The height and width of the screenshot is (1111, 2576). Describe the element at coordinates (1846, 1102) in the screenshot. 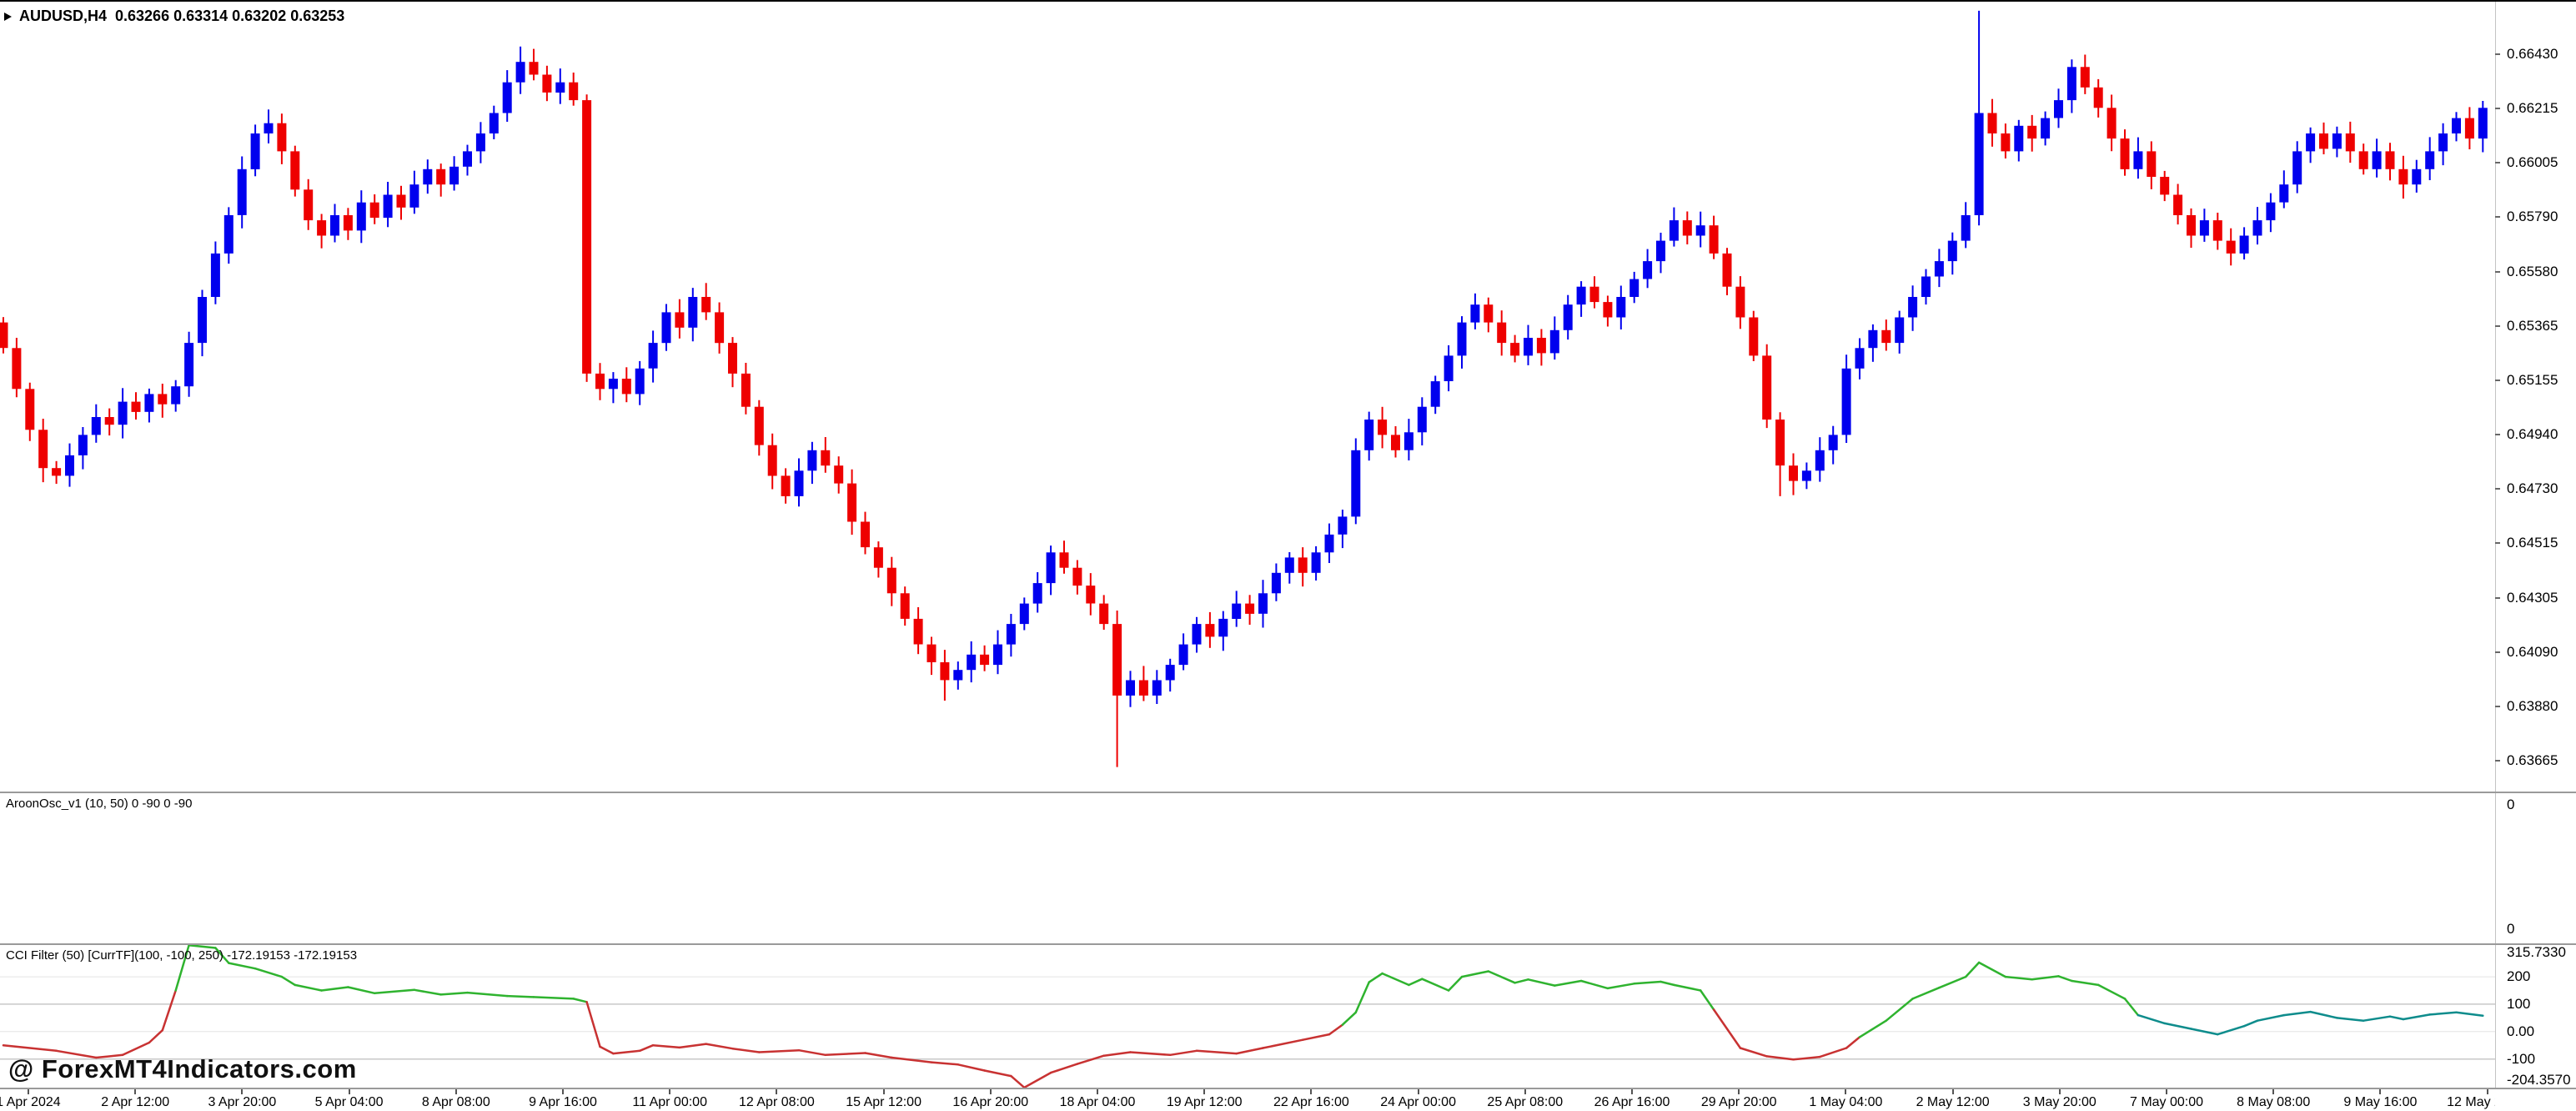

I see `time-axis-label: 1 May 04:00` at that location.